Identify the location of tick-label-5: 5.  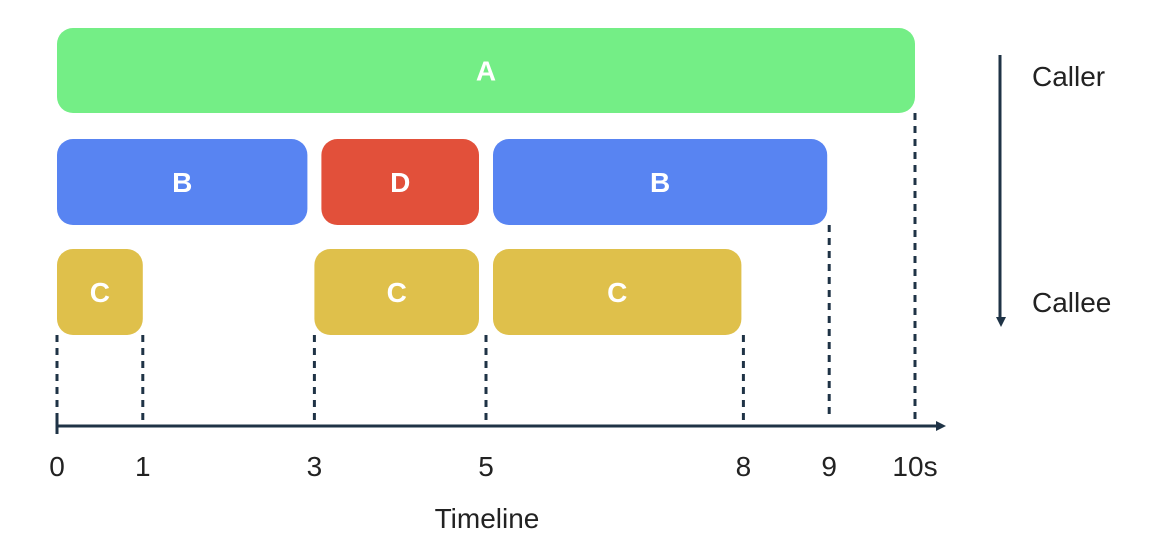
(486, 466).